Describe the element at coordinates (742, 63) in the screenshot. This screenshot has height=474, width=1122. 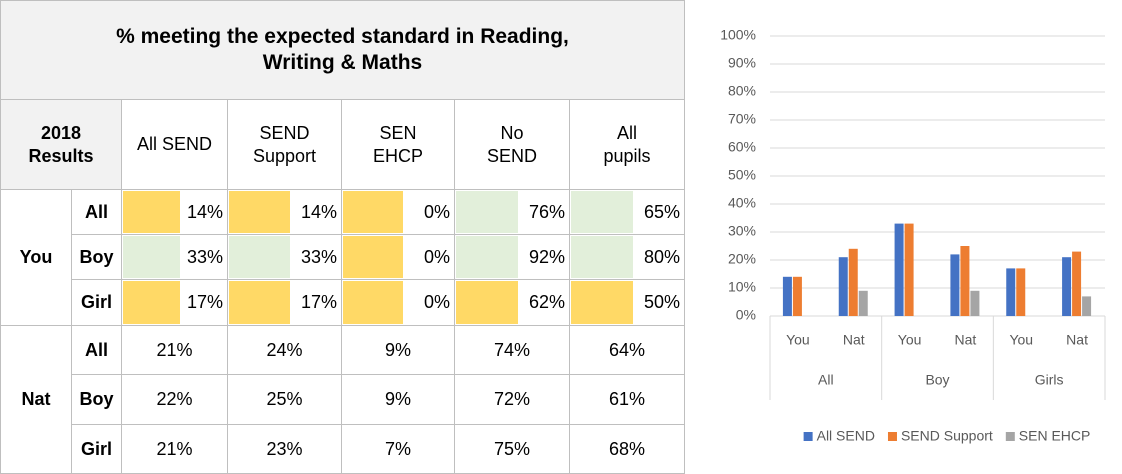
I see `y-tick-label: 90%` at that location.